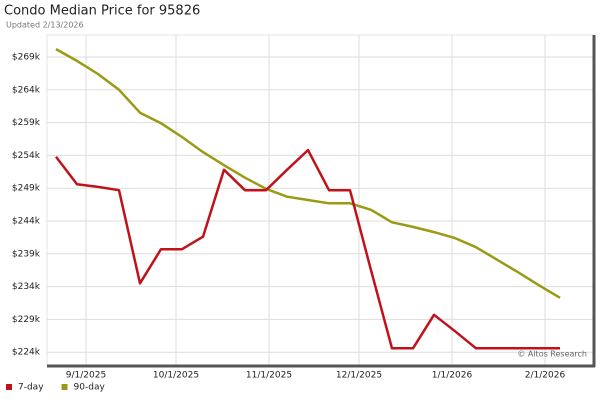 The image size is (600, 400). Describe the element at coordinates (26, 189) in the screenshot. I see `y-tick-label: $249k` at that location.